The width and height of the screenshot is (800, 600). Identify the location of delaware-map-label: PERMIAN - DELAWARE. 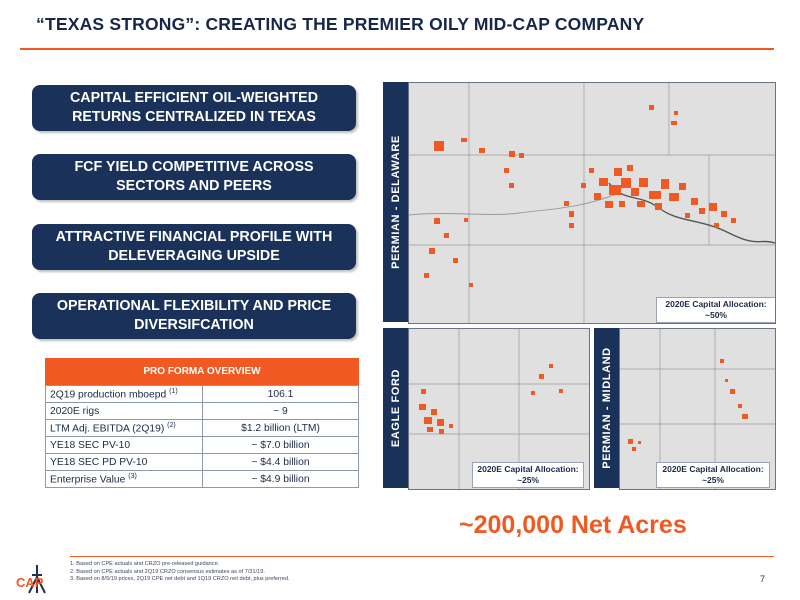
(395, 202).